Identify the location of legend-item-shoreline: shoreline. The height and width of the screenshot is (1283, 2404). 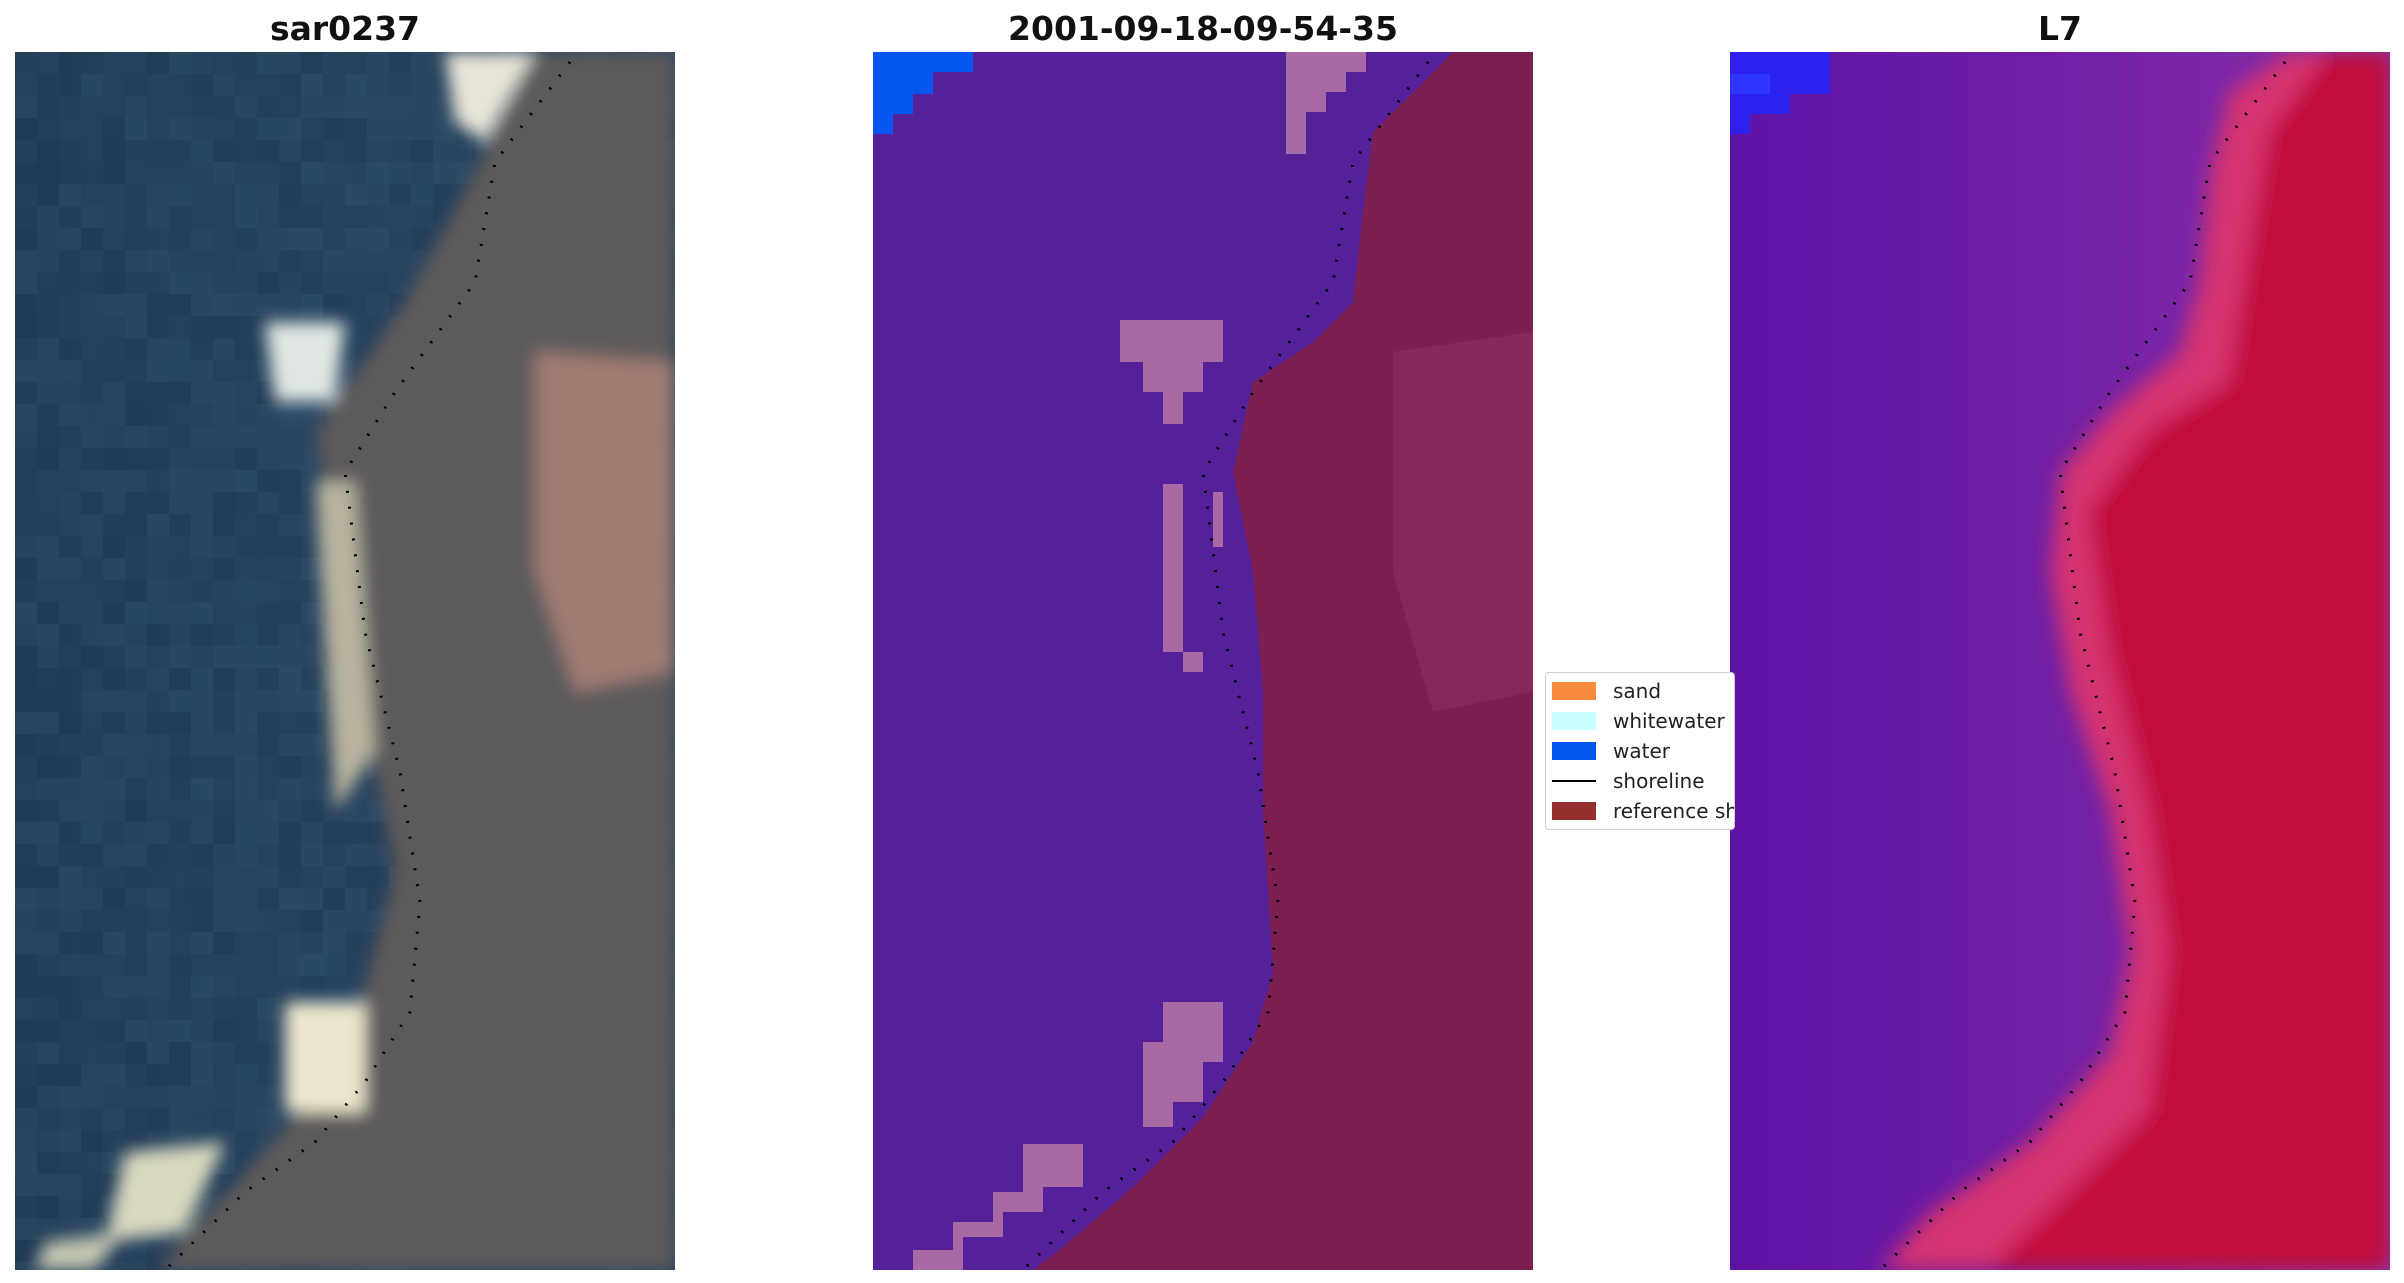
(1640, 781).